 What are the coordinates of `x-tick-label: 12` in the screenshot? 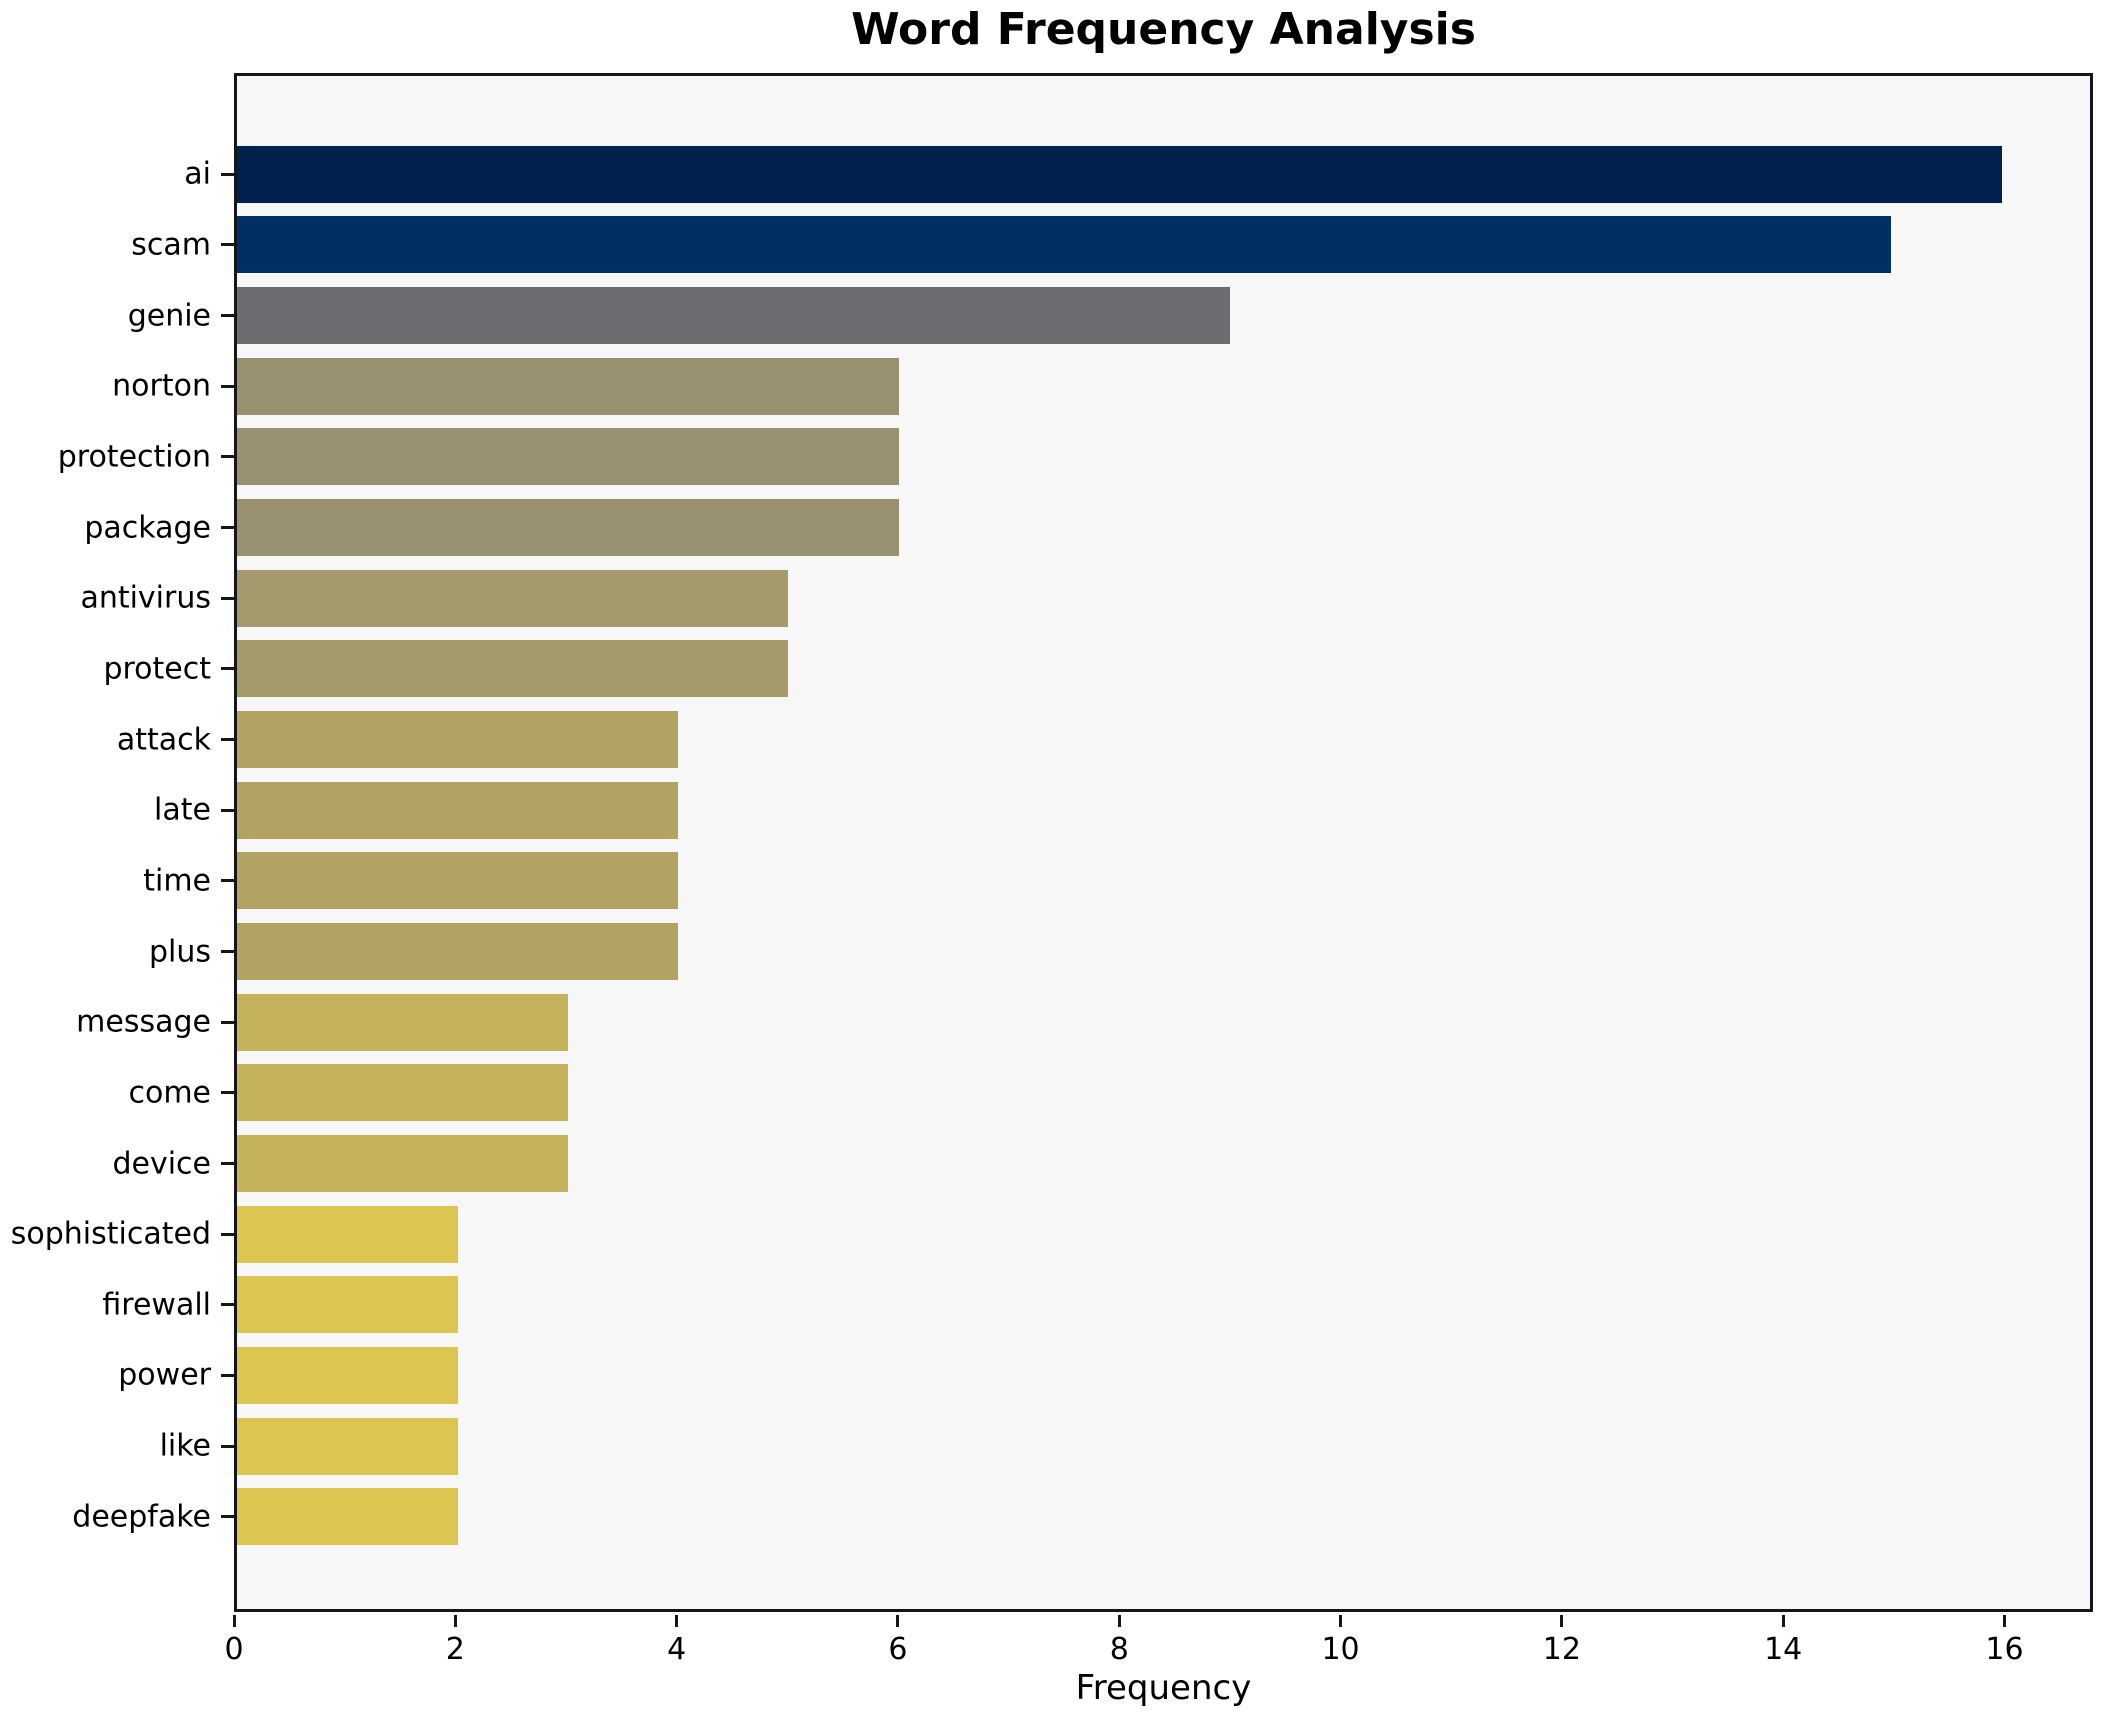 It's located at (1561, 1649).